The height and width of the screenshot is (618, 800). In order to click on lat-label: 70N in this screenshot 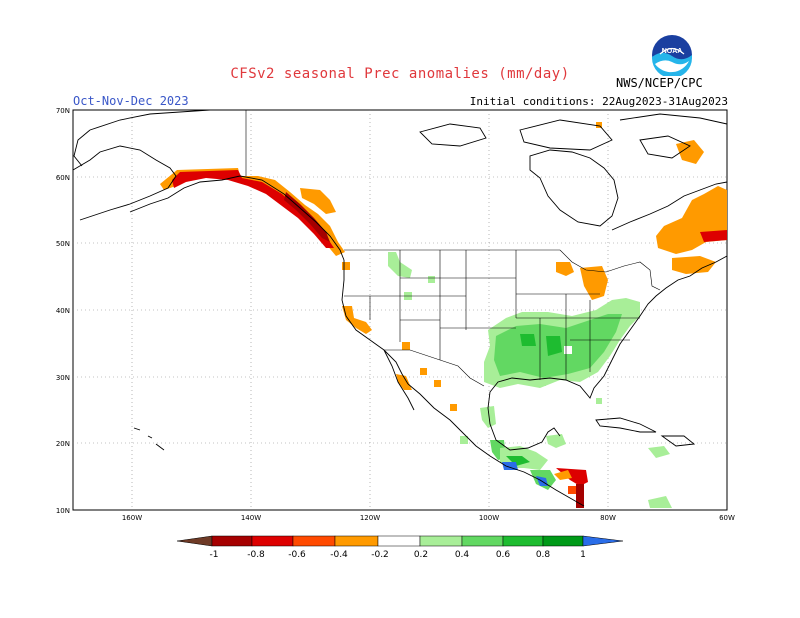, I will do `click(63, 111)`.